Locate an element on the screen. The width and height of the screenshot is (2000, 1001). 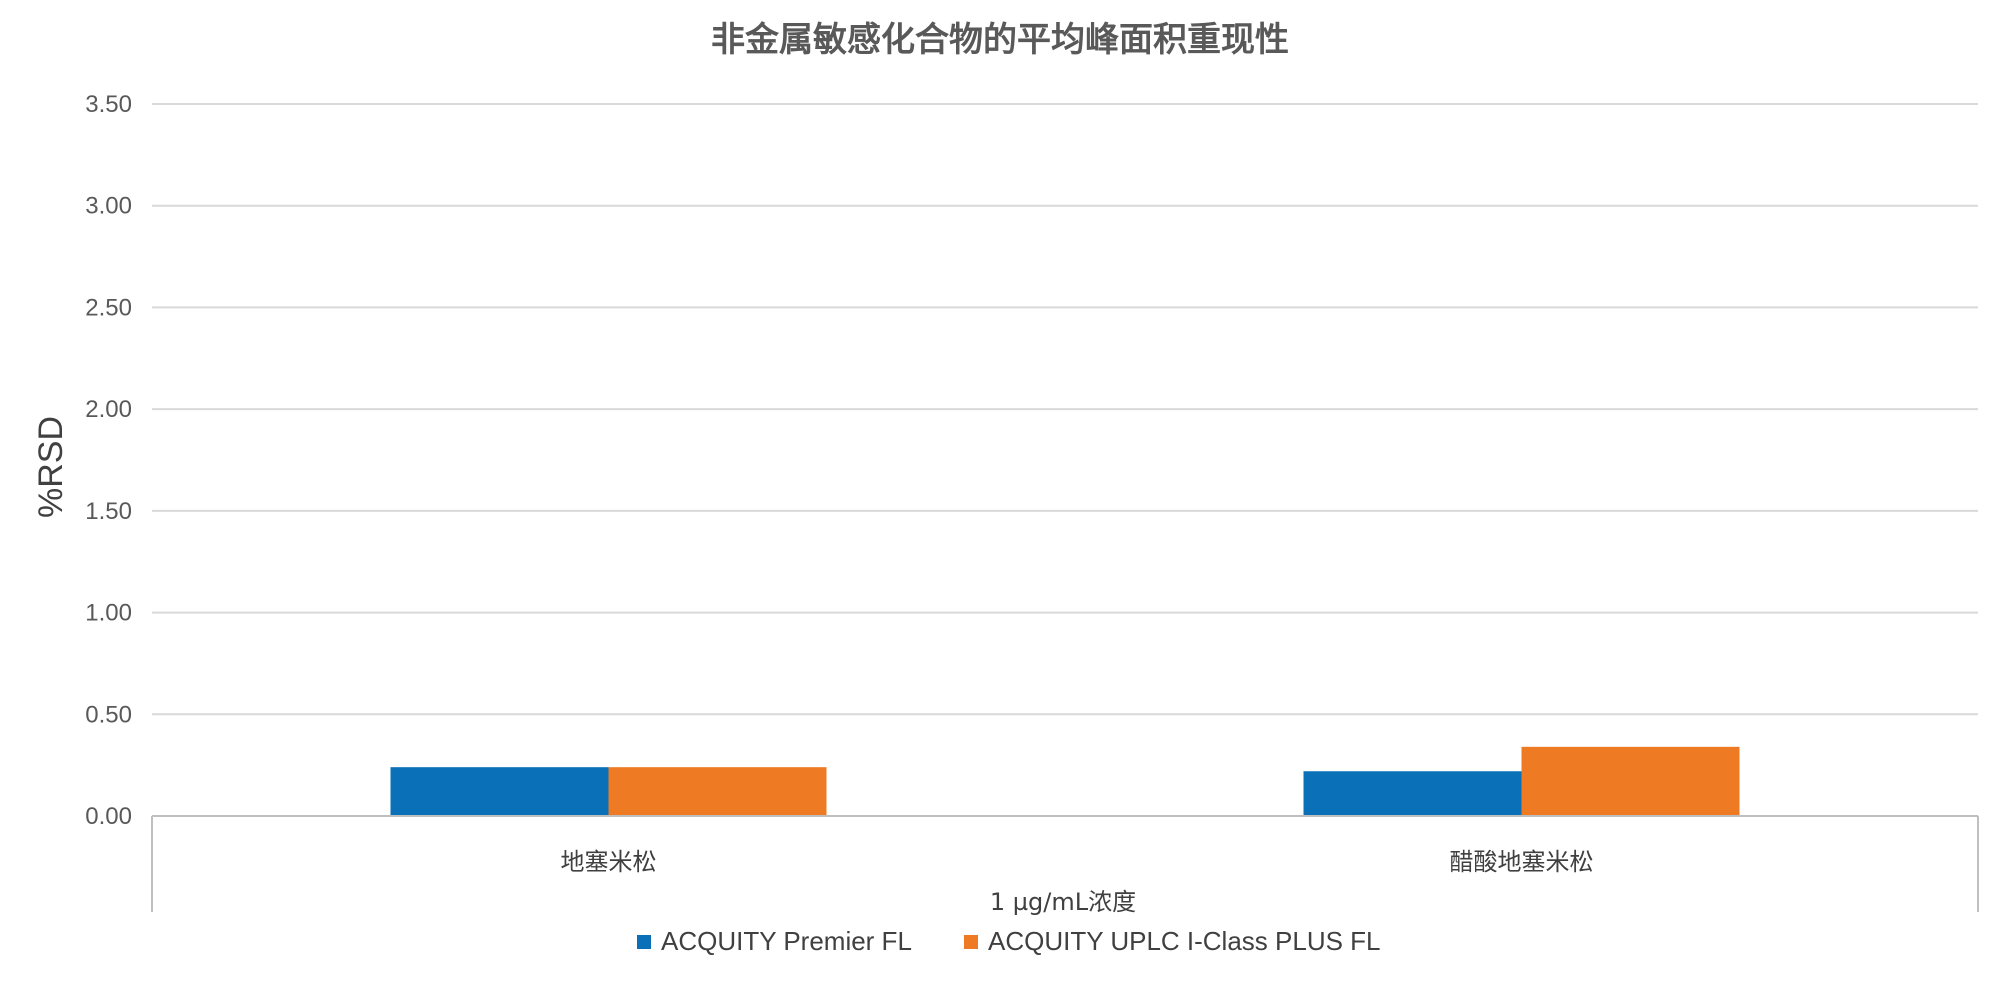
bars is located at coordinates (1065, 781).